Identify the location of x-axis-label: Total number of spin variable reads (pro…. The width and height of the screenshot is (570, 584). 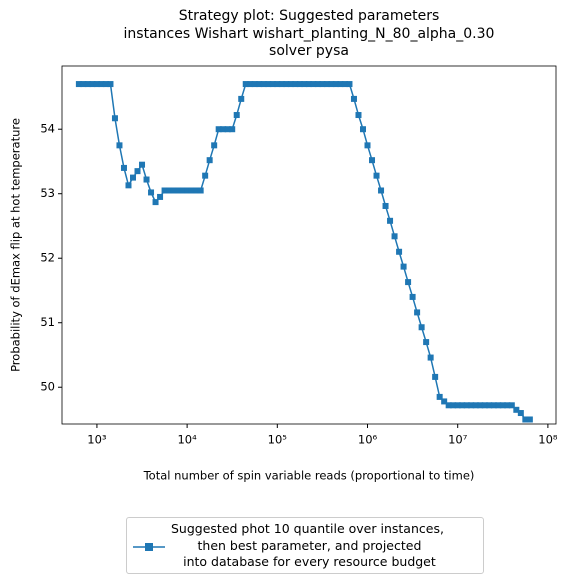
(309, 476).